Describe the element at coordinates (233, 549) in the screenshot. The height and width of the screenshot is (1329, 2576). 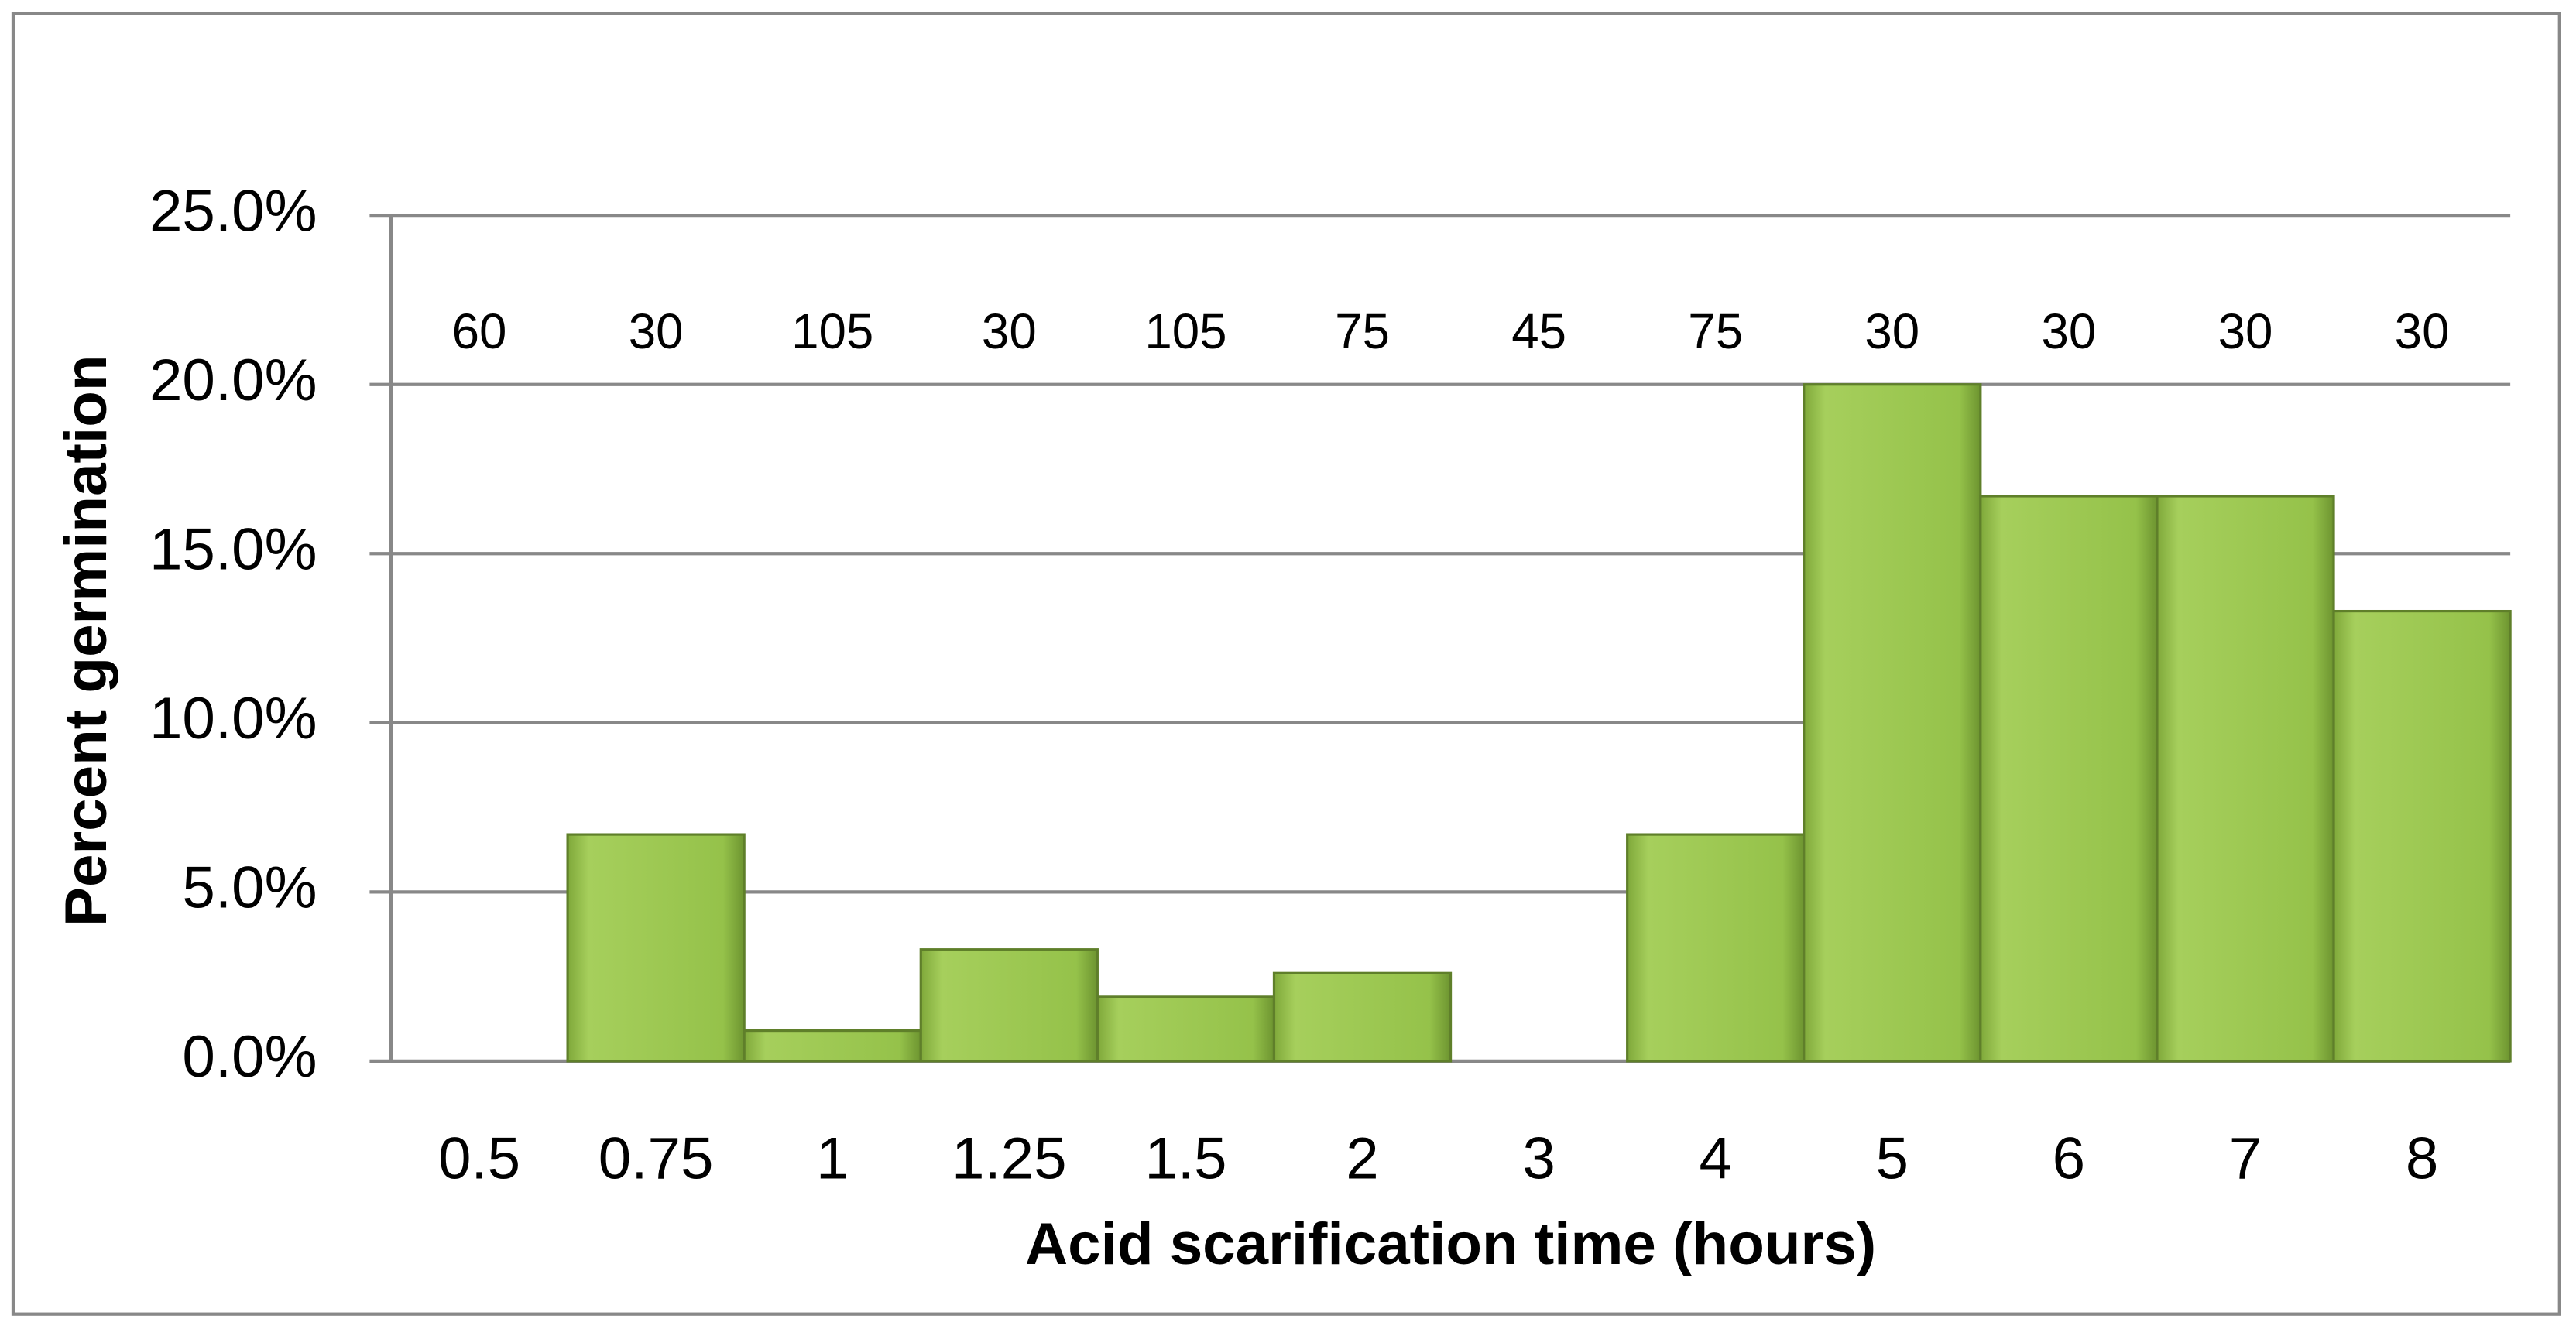
I see `y-tick-label: 15.0%` at that location.